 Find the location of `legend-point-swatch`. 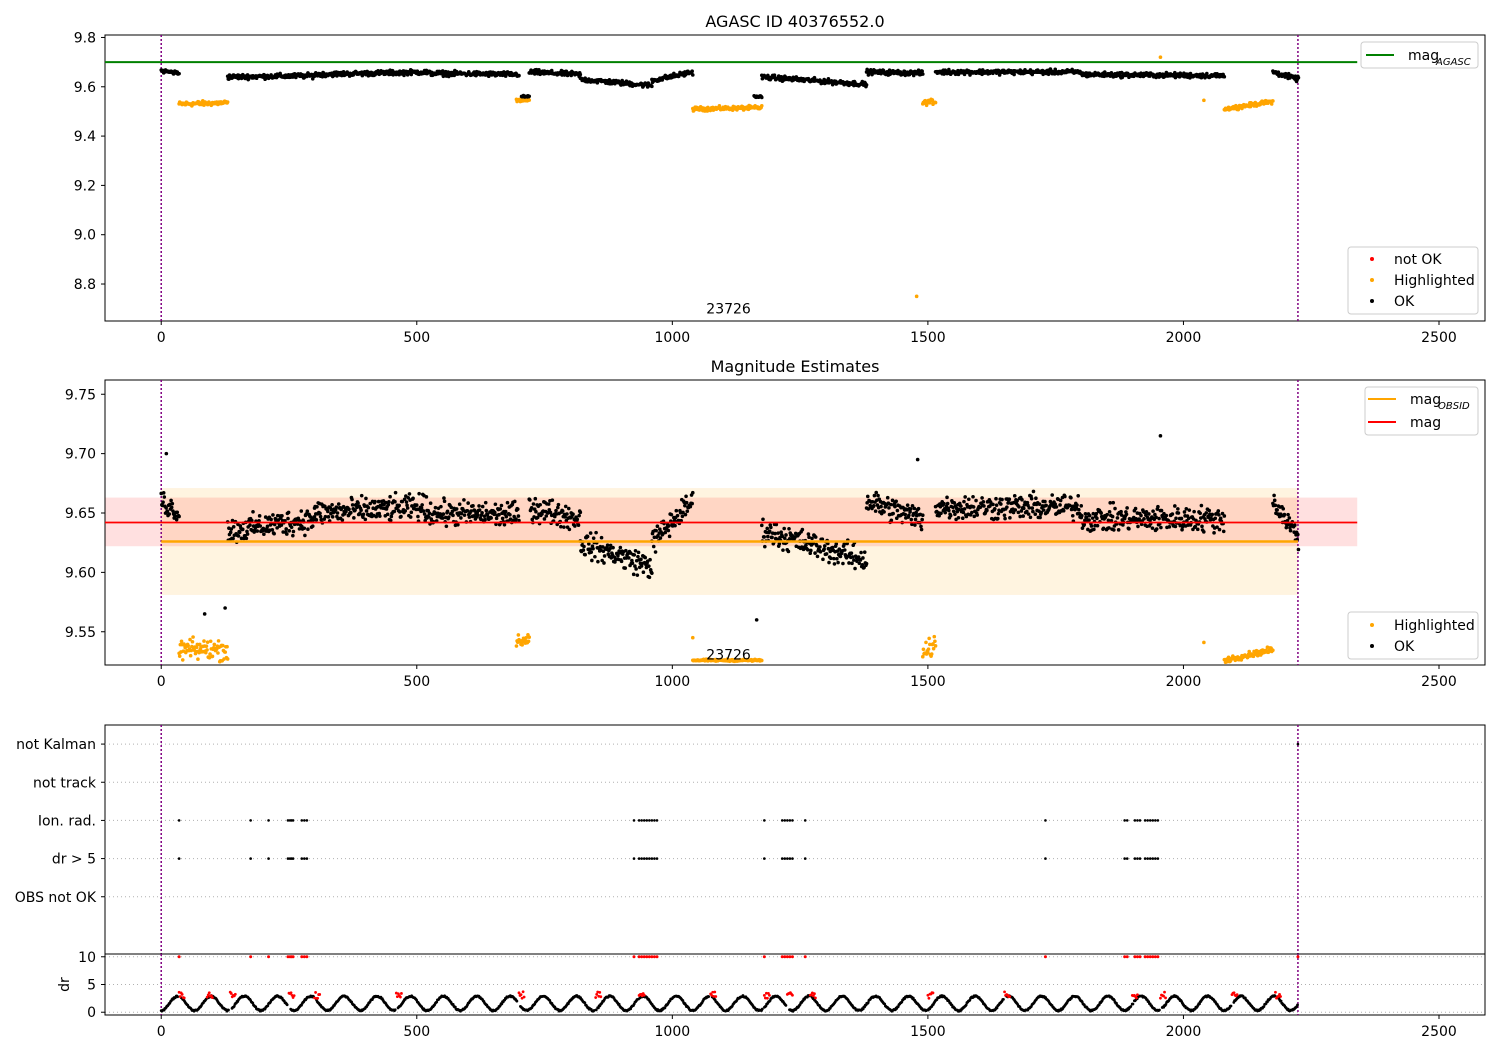

legend-point-swatch is located at coordinates (1372, 259).